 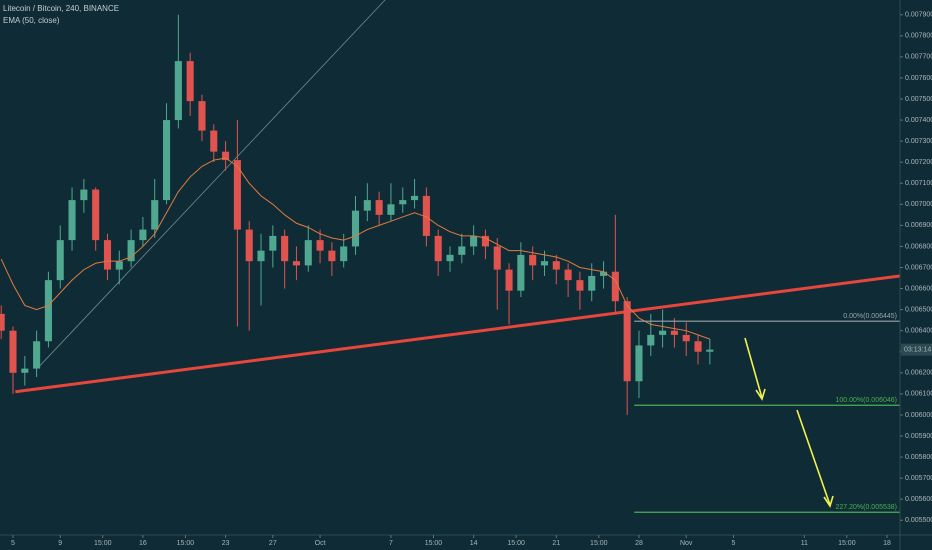 I want to click on y-tick-label: 0.007100, so click(x=918, y=183).